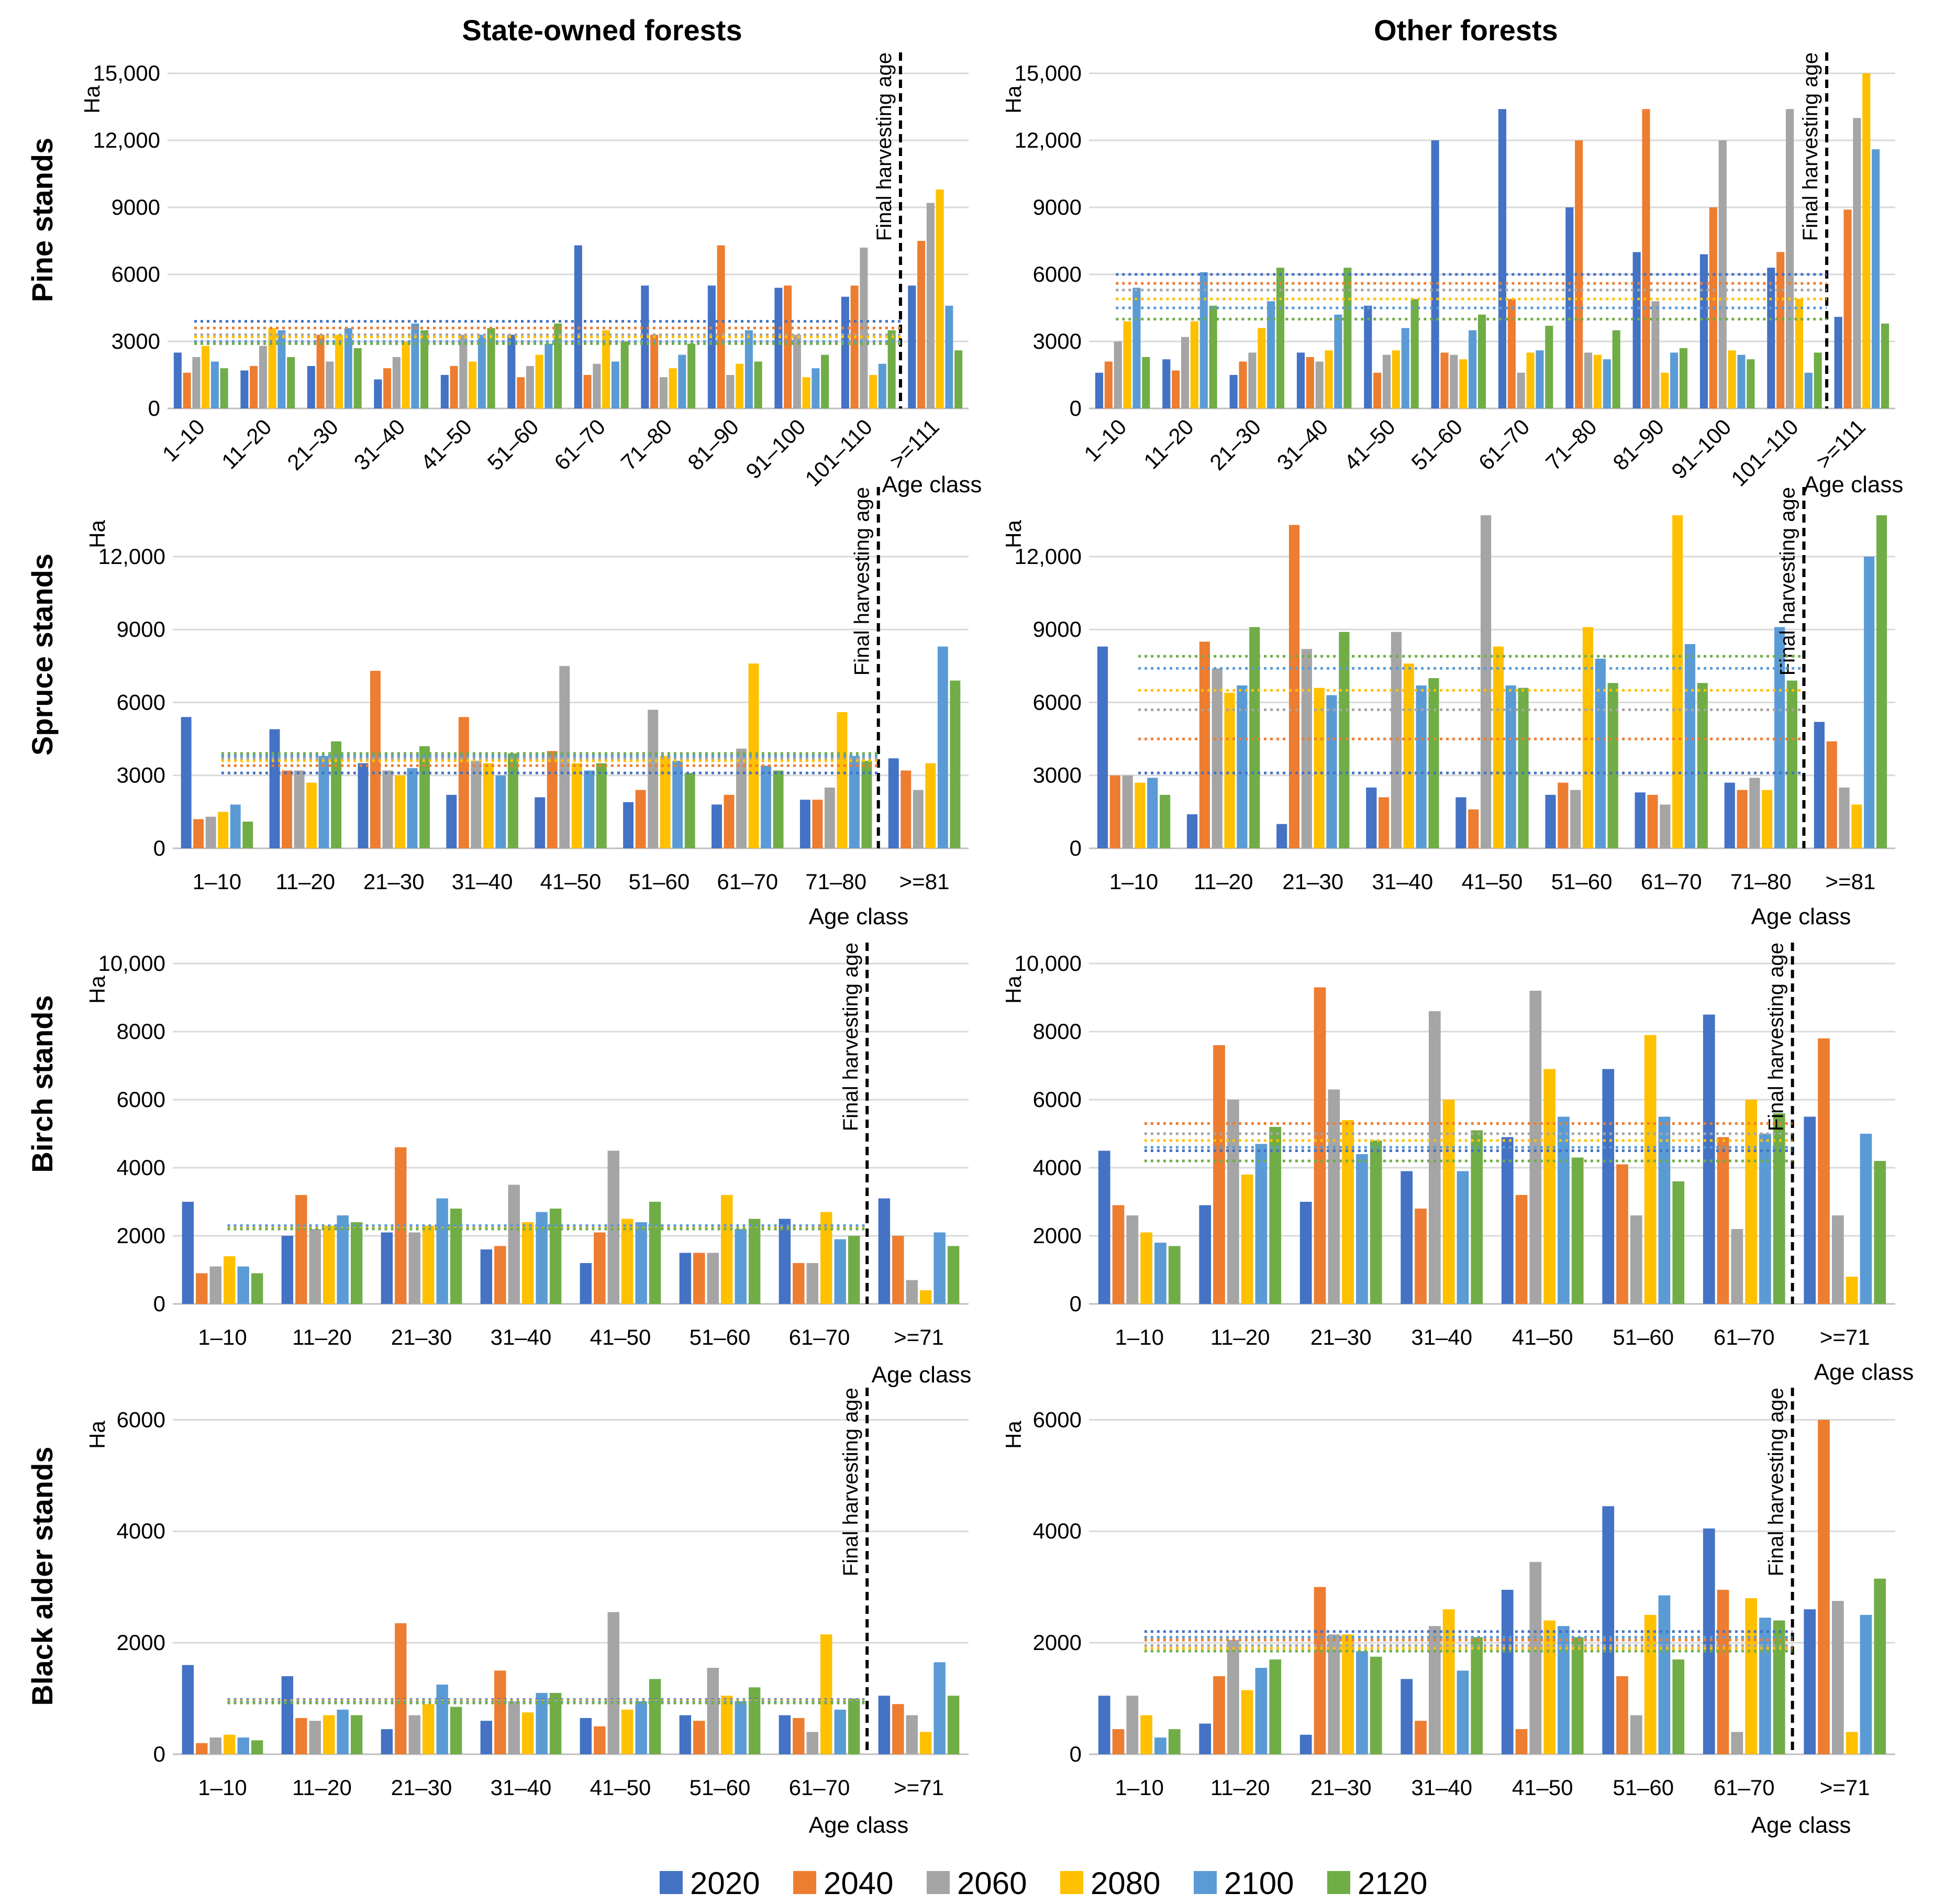 The height and width of the screenshot is (1904, 1945). I want to click on column-title-other: Other forests, so click(1466, 31).